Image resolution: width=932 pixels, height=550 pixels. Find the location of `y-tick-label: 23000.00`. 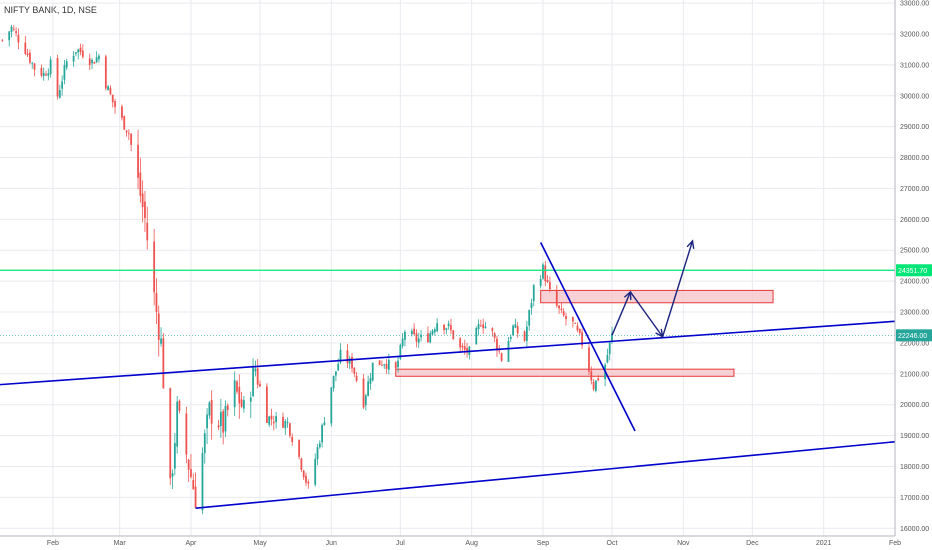

y-tick-label: 23000.00 is located at coordinates (914, 313).